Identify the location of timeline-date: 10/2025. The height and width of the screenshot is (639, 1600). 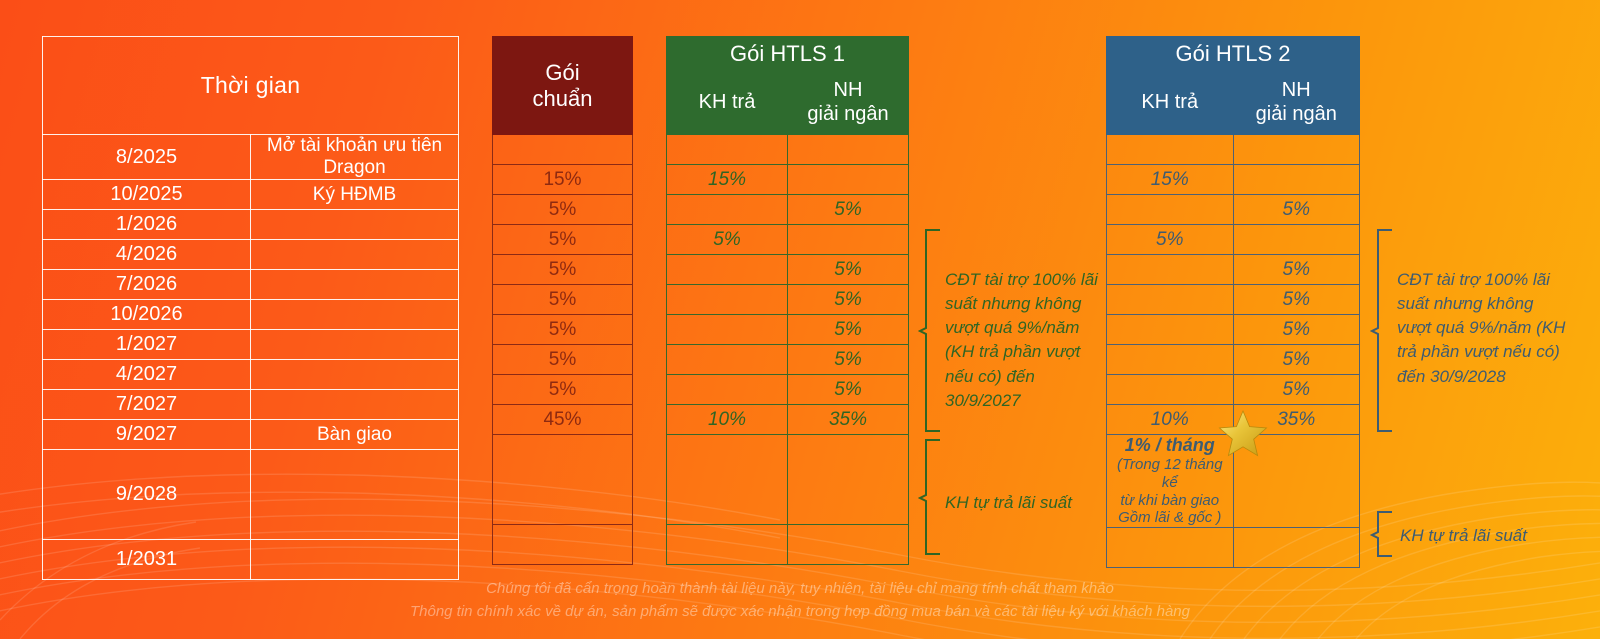
(146, 194).